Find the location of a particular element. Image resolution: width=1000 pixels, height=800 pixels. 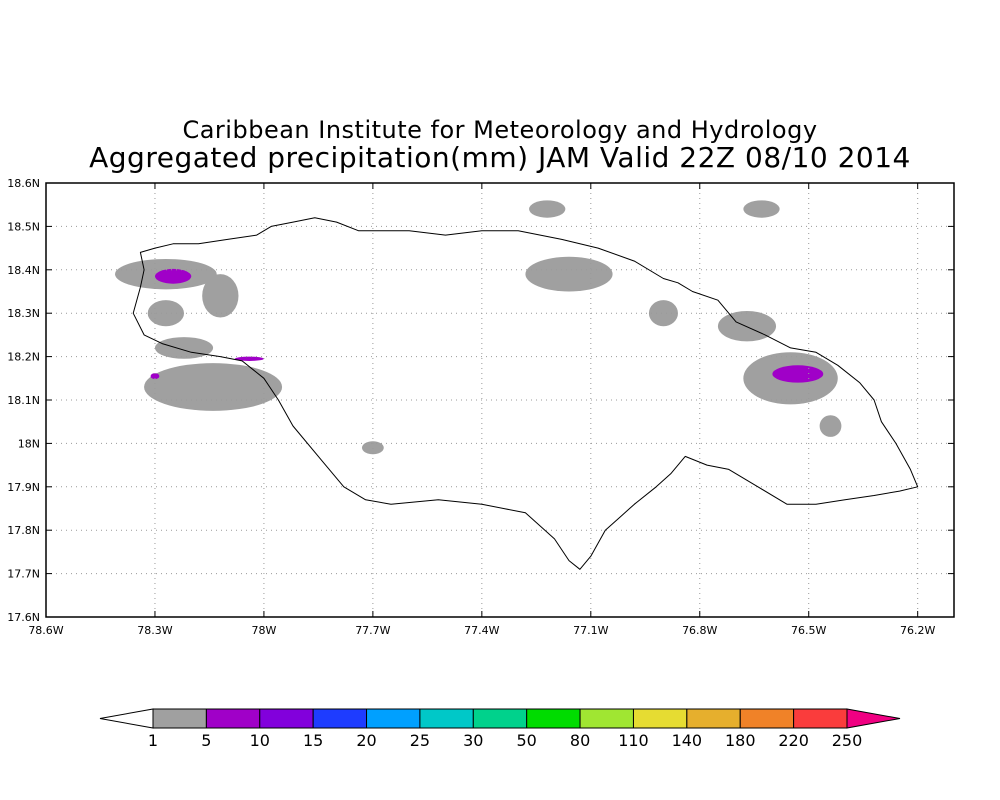

colorbar-label: 5 is located at coordinates (206, 740).